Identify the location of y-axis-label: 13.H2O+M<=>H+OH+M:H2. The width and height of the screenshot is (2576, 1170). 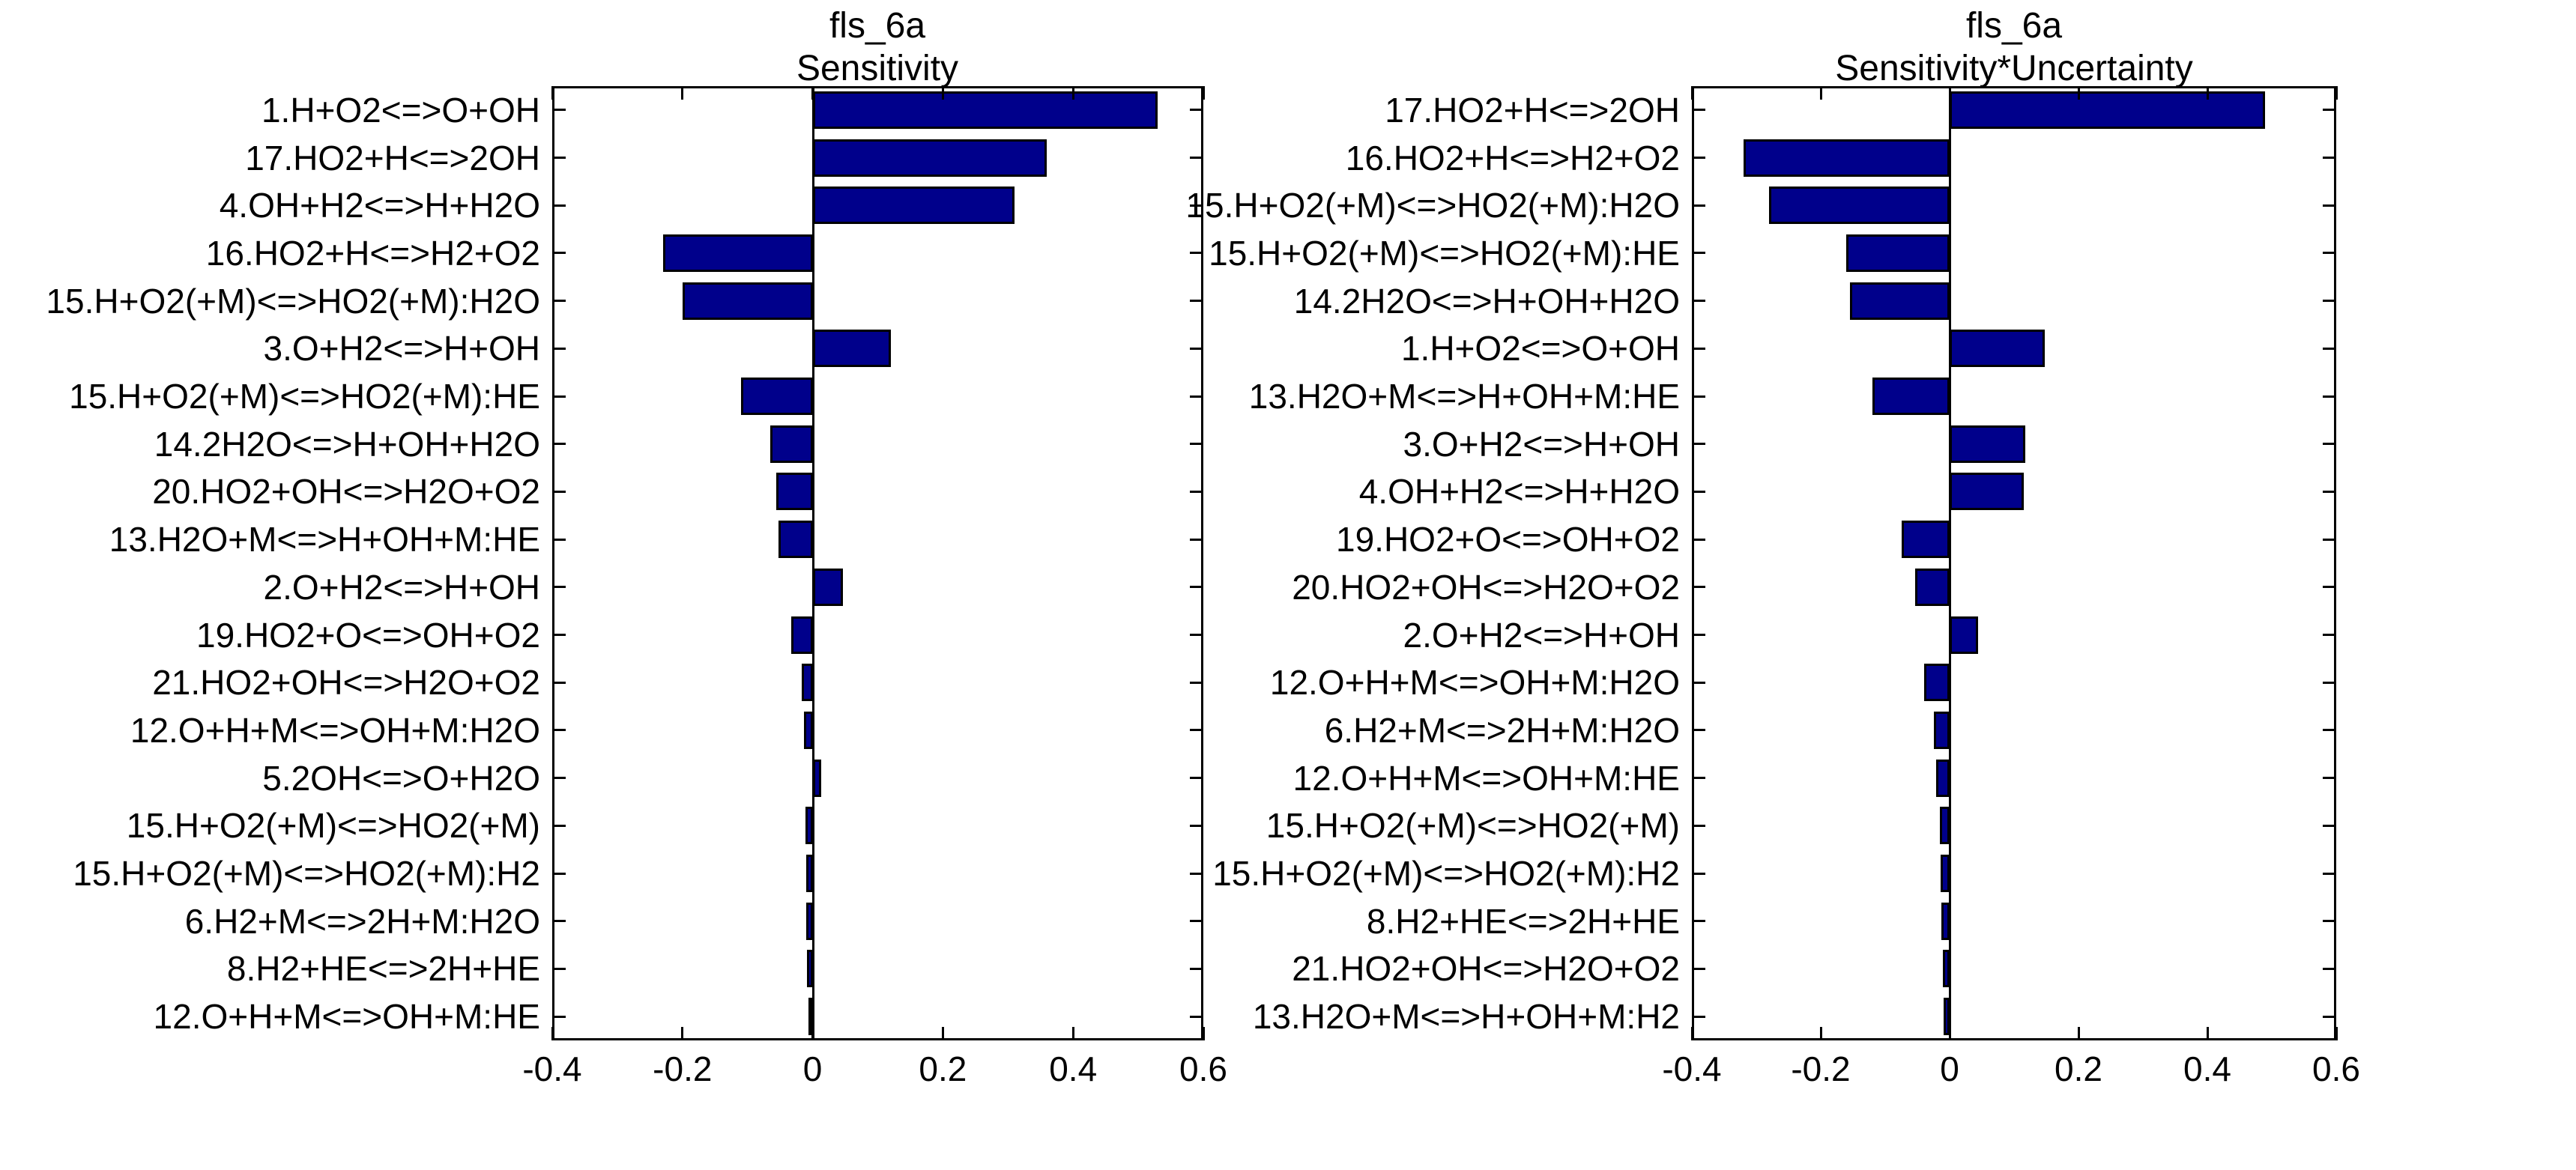
(1466, 1017).